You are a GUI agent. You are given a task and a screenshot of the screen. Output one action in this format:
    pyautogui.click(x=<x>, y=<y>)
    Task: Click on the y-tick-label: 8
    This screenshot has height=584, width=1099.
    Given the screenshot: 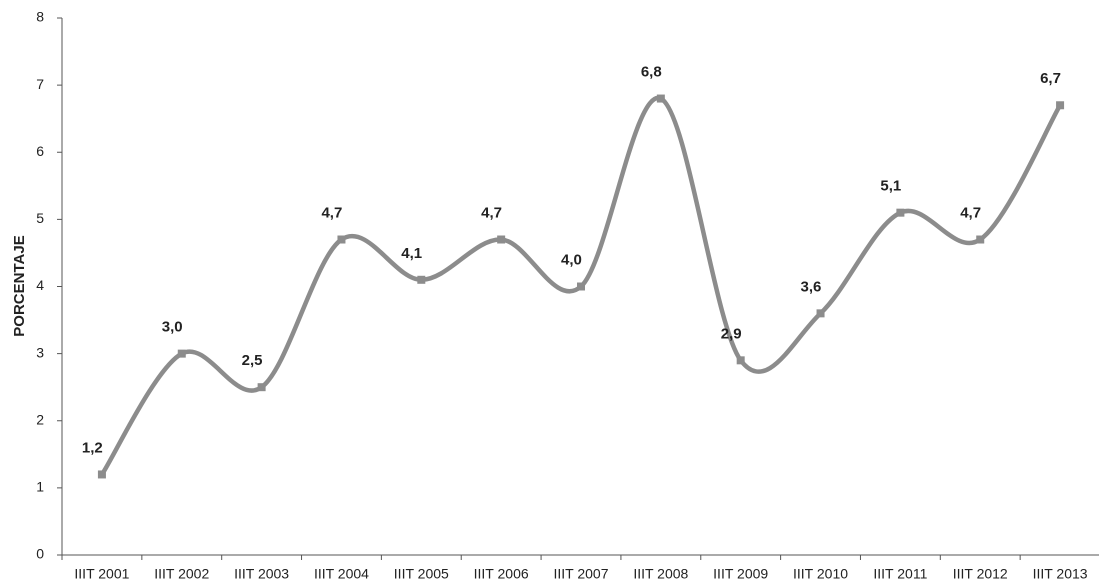 What is the action you would take?
    pyautogui.click(x=40, y=17)
    